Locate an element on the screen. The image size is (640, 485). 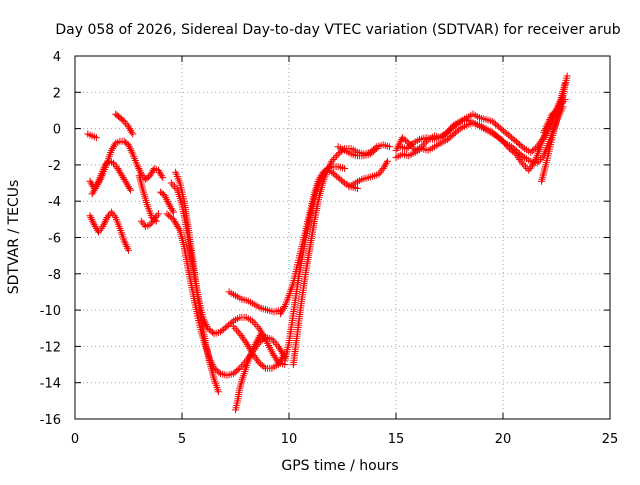
x-tick-label: 0 is located at coordinates (75, 439).